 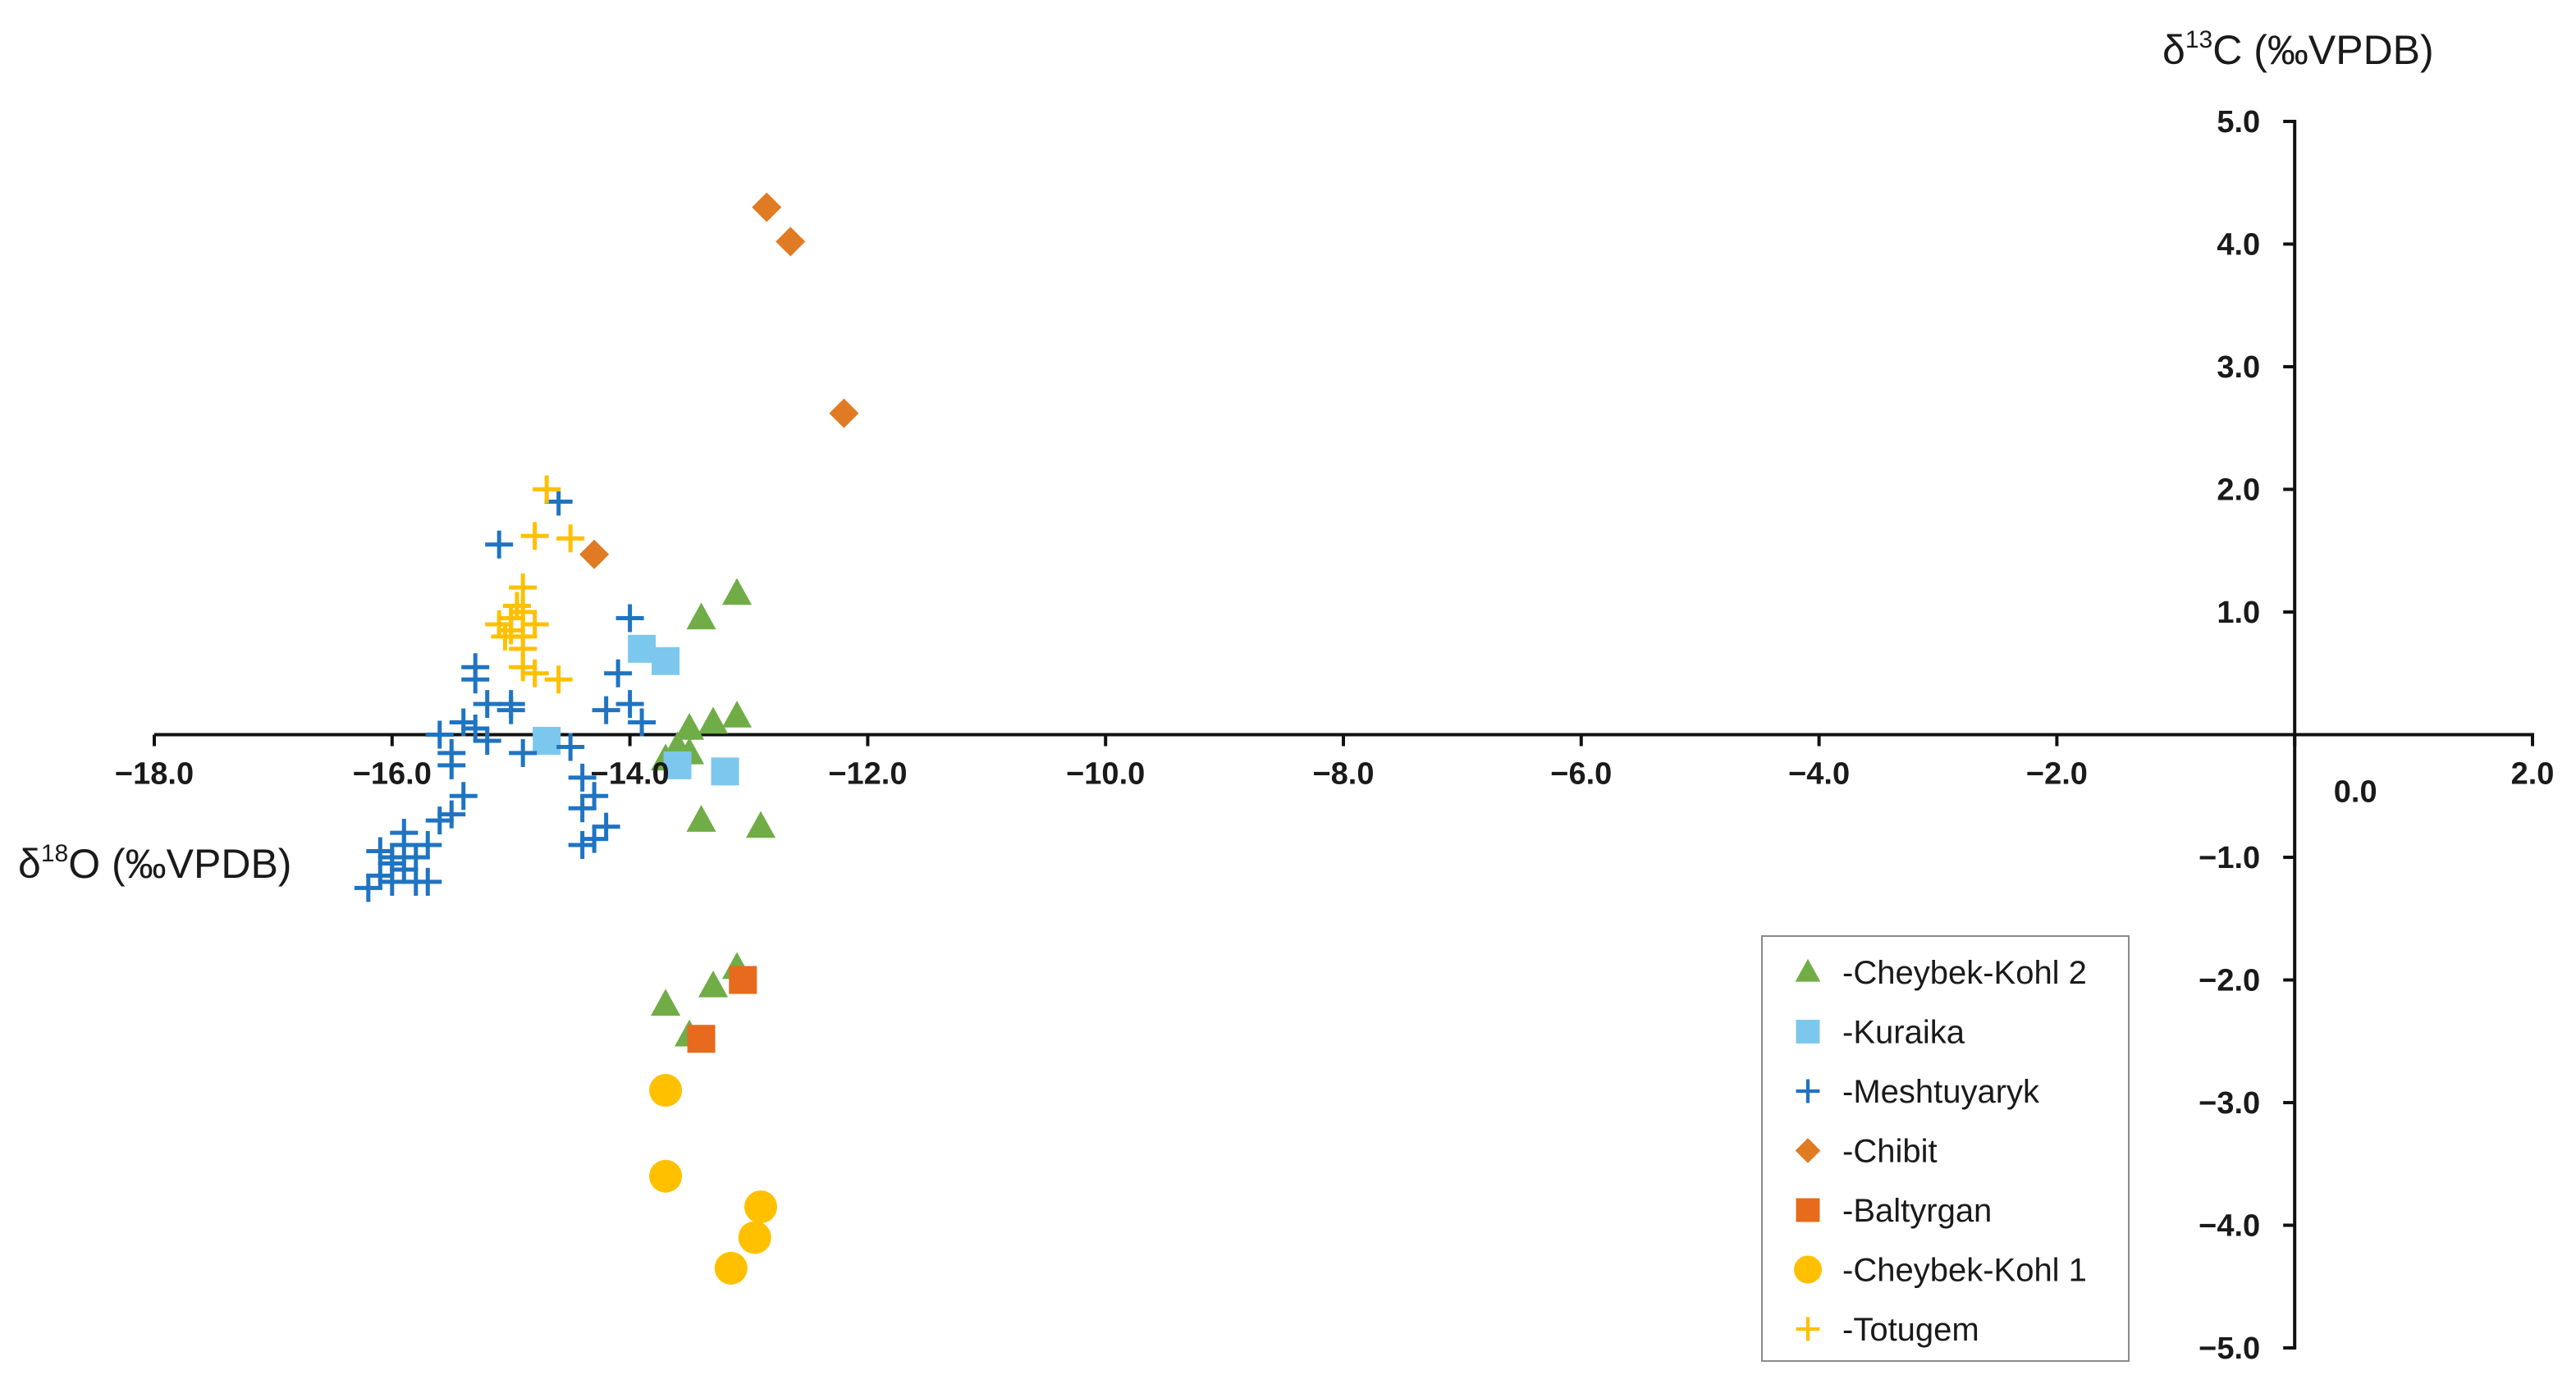 What do you see at coordinates (1890, 1152) in the screenshot?
I see `legend-label: -Chibit` at bounding box center [1890, 1152].